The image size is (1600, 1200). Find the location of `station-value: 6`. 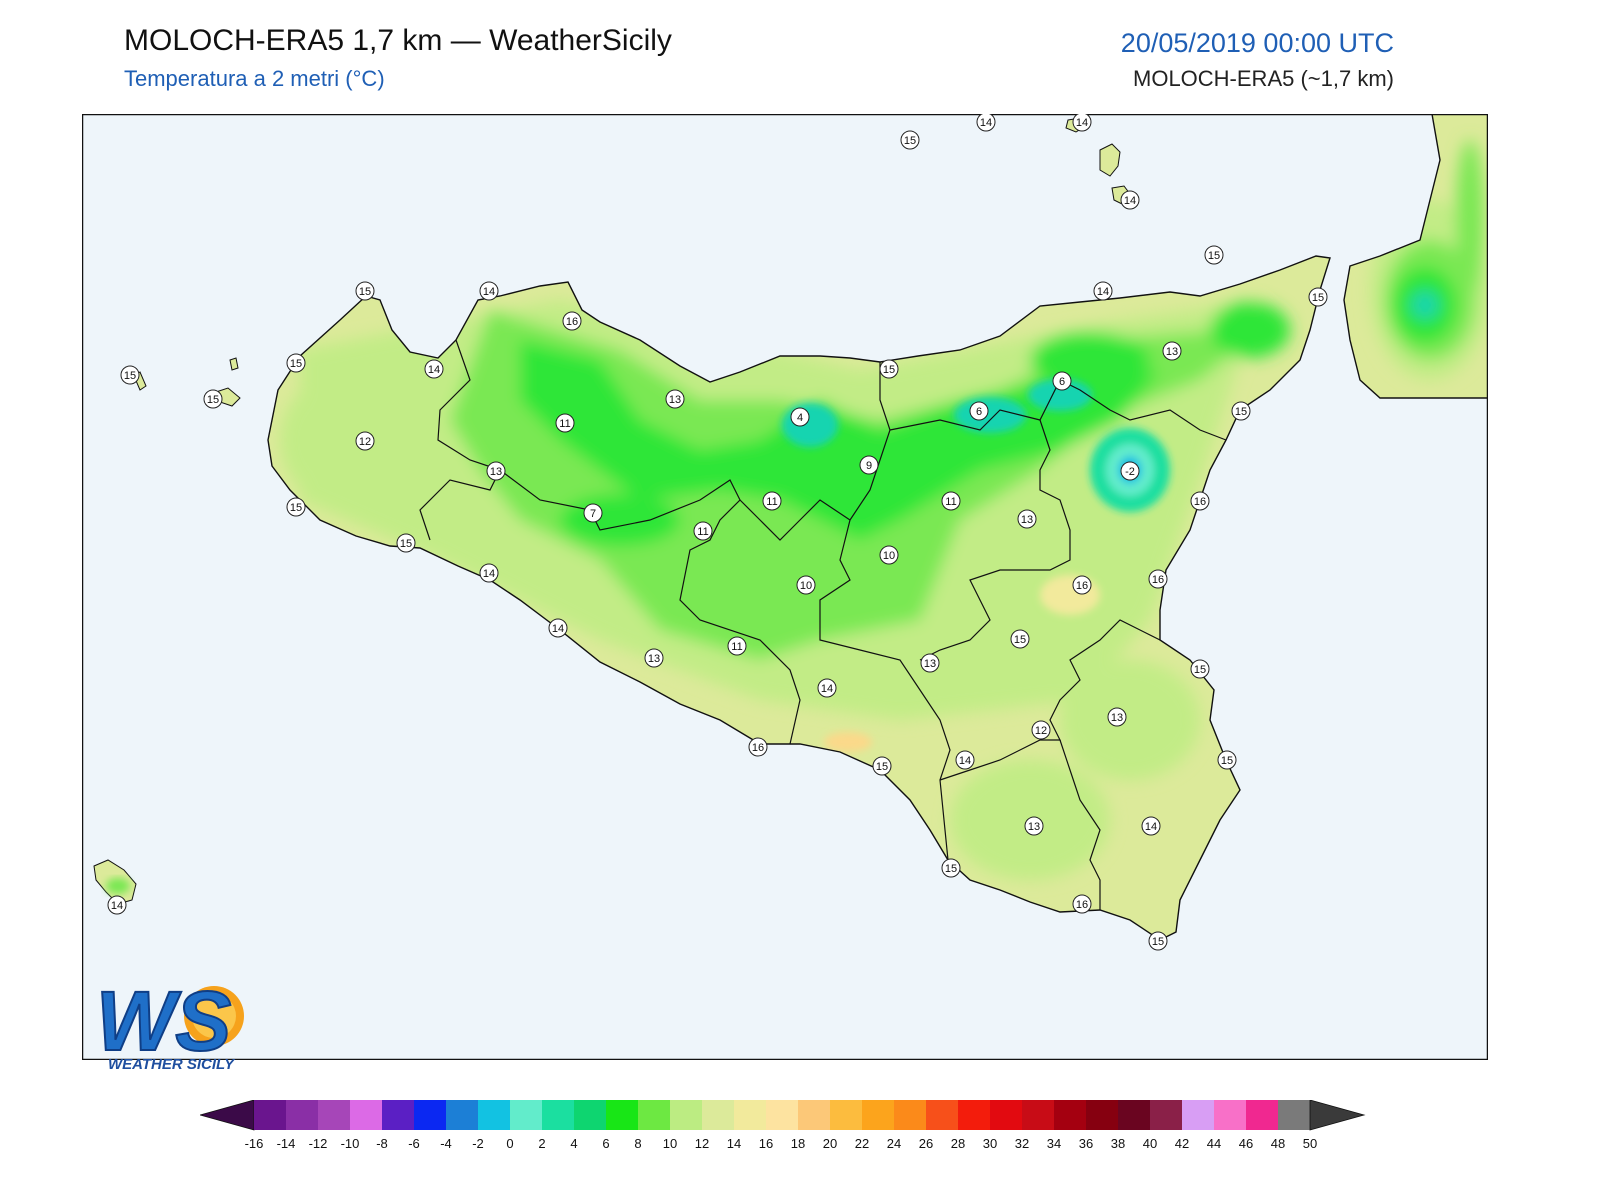

station-value: 6 is located at coordinates (1062, 382).